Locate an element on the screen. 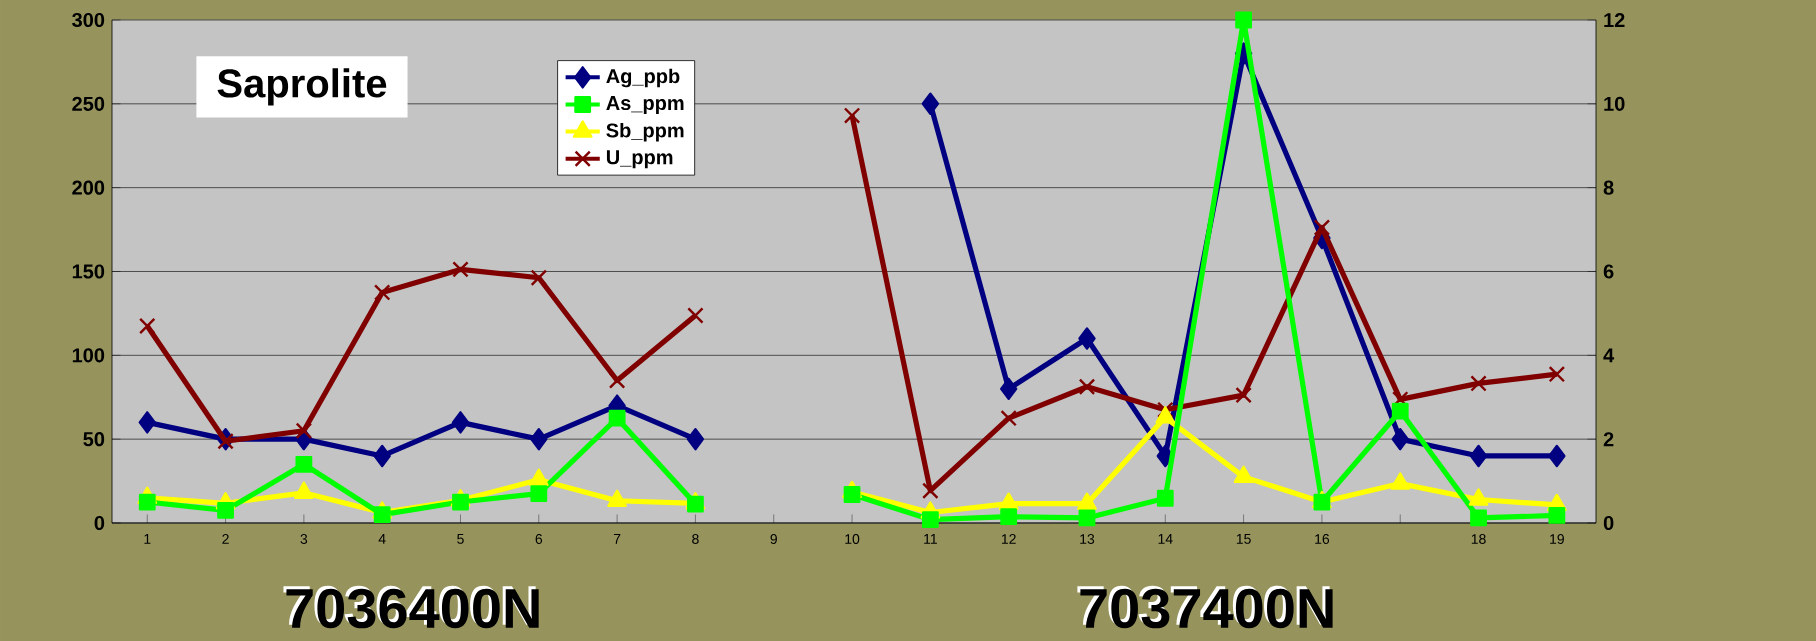 Image resolution: width=1816 pixels, height=641 pixels. x-tick-label: 3 is located at coordinates (304, 539).